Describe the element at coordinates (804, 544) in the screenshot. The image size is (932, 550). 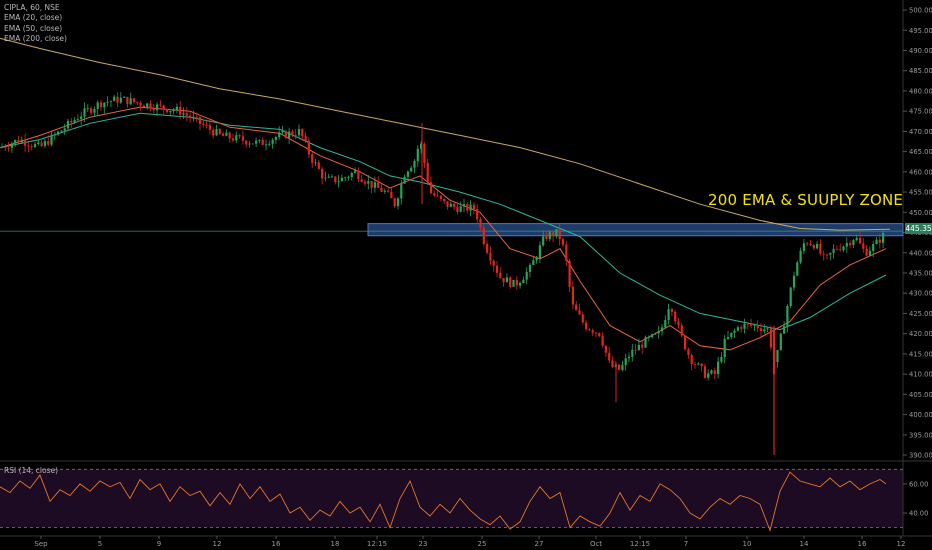
I see `time-tick-label: 14` at that location.